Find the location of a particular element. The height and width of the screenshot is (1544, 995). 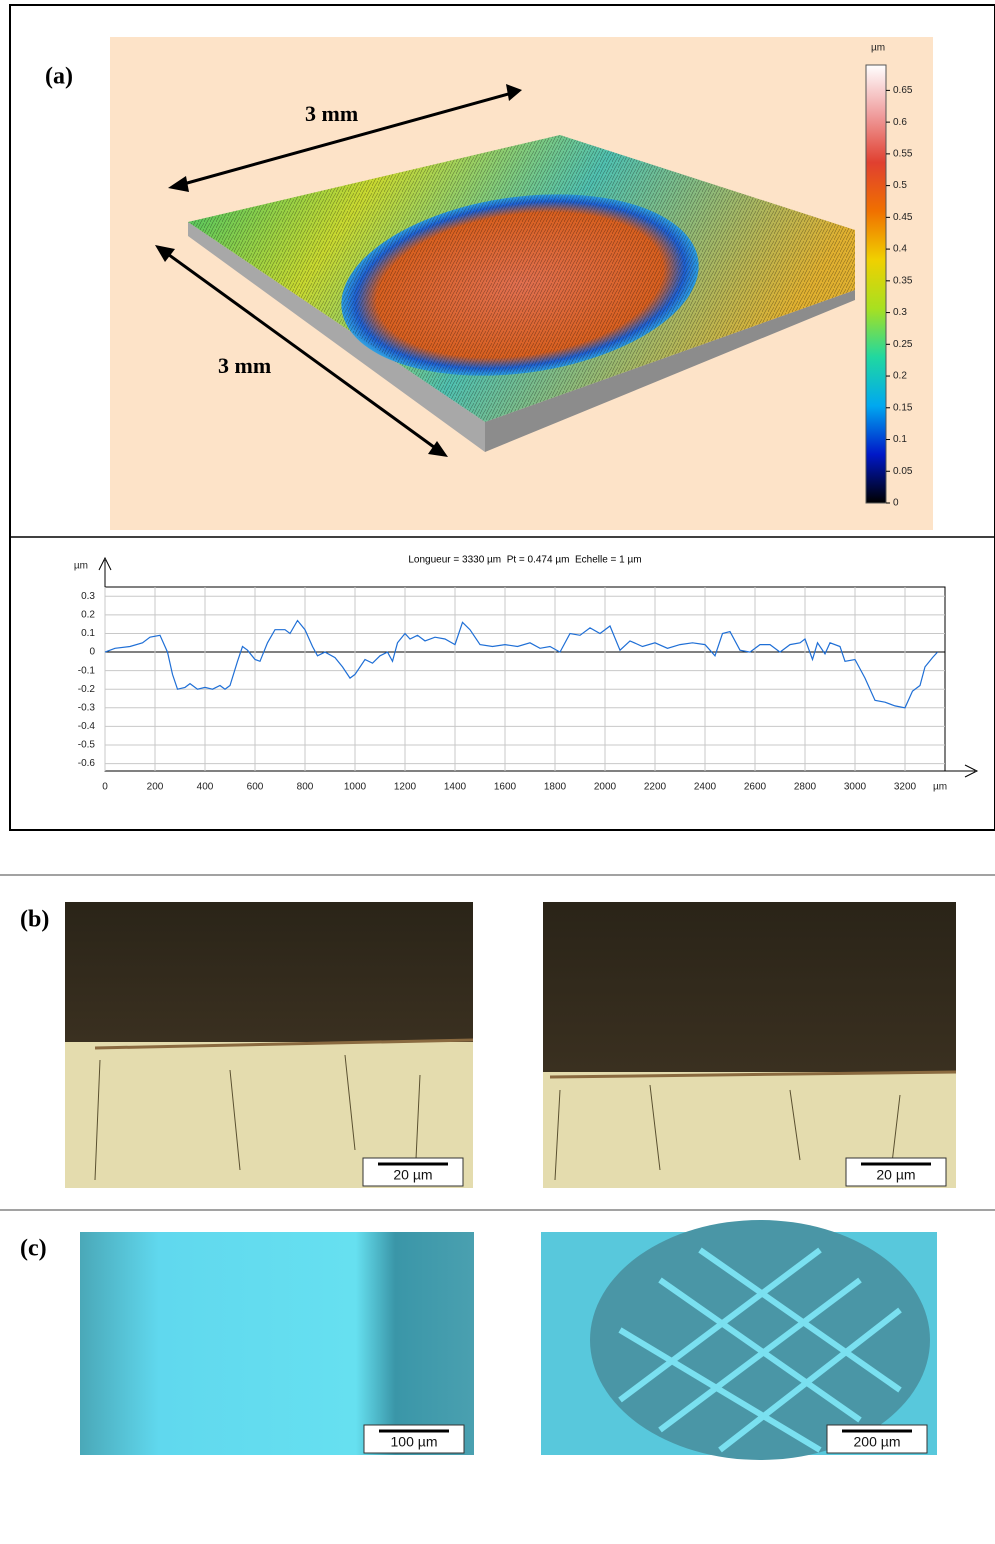

x-tick-label: 1600 is located at coordinates (505, 787).